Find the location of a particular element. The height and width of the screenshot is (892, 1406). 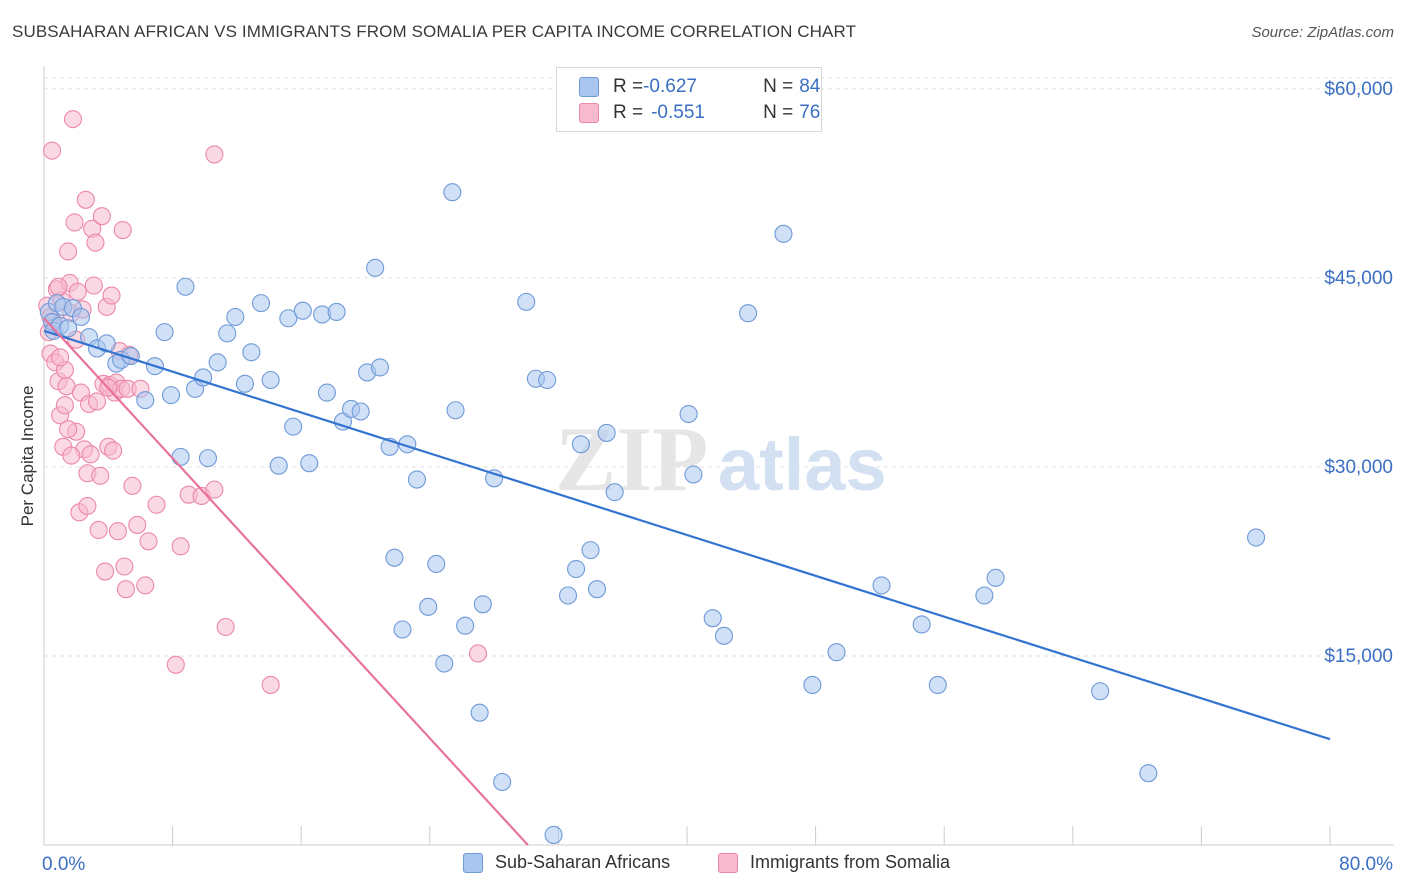

legend-swatch-somalia is located at coordinates (728, 862).